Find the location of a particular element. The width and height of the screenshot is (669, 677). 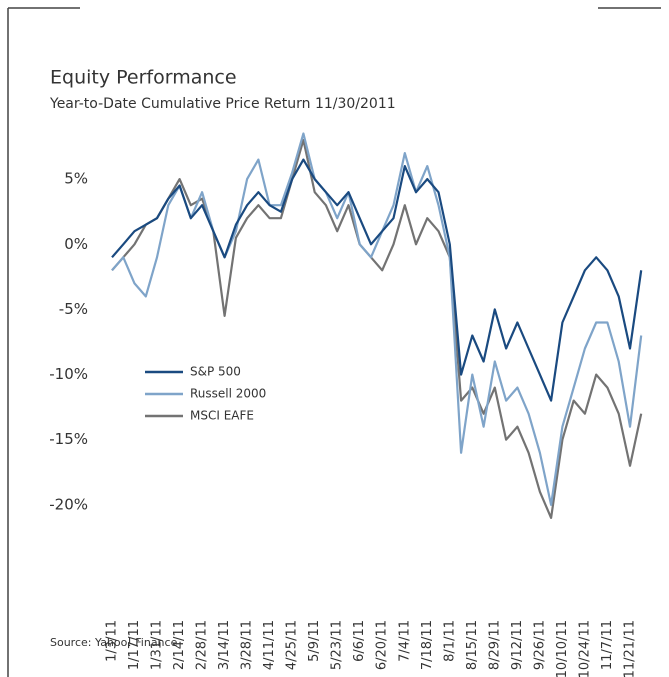

x-tick-label: 11/7/11 is located at coordinates (607, 645).